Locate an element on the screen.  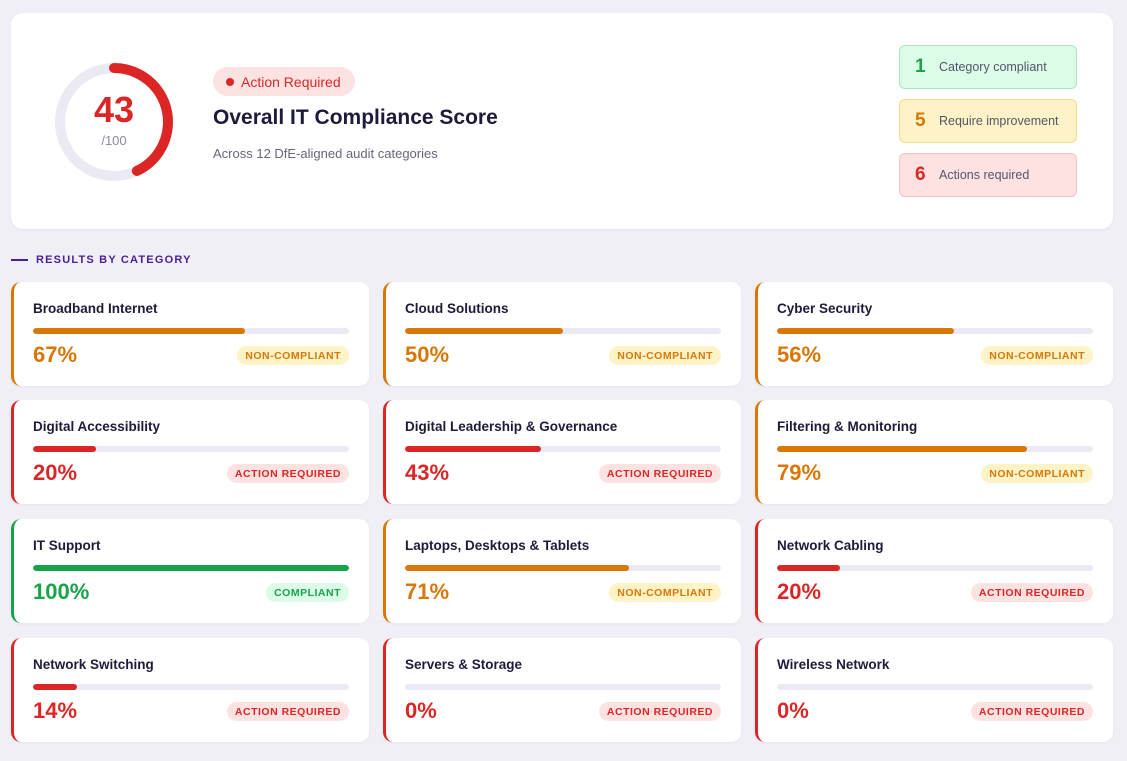
status-badge: Action Required is located at coordinates (284, 81).